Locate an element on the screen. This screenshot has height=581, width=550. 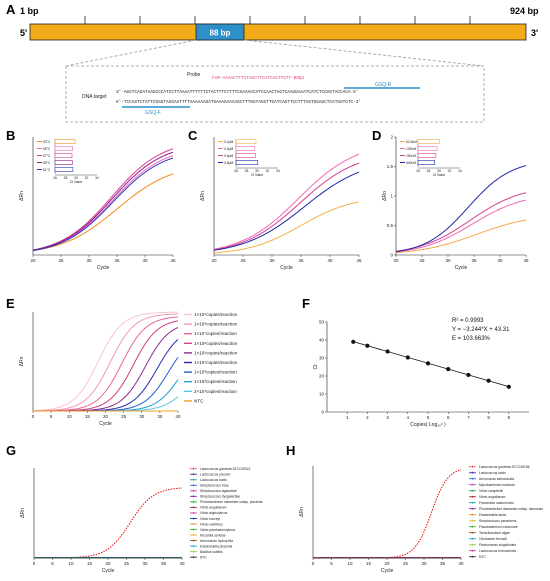
inset-x-label: Ct Value is located at coordinates (76, 182).